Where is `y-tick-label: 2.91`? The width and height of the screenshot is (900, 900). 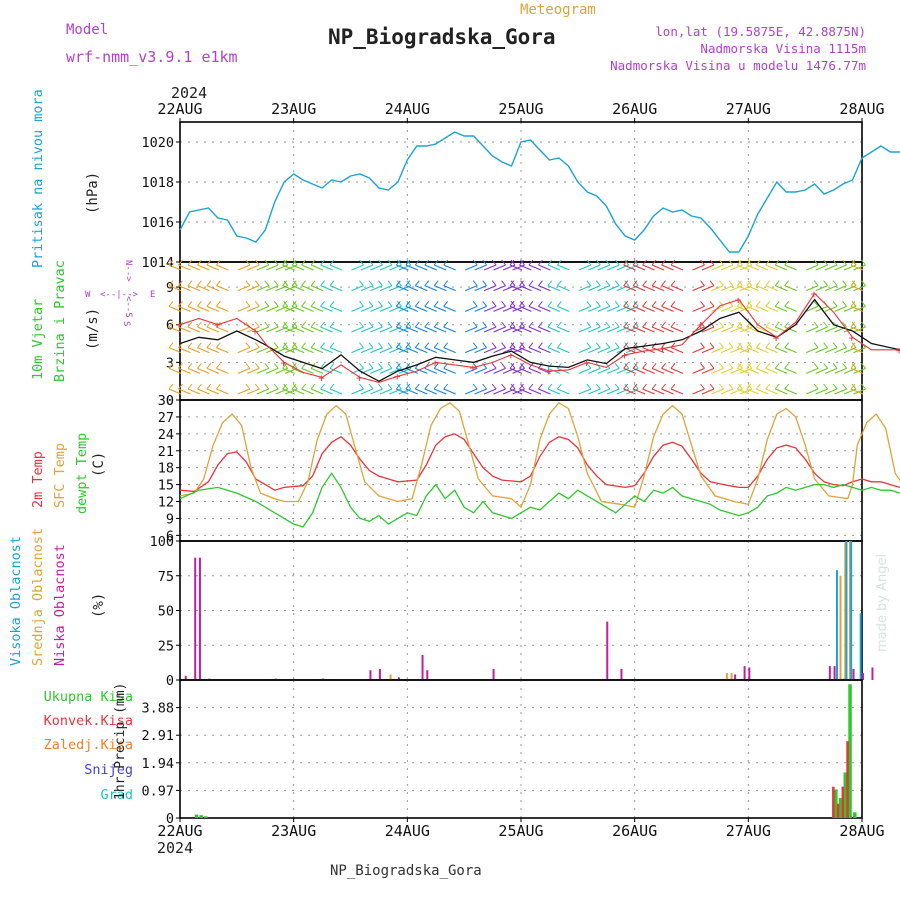 y-tick-label: 2.91 is located at coordinates (157, 736).